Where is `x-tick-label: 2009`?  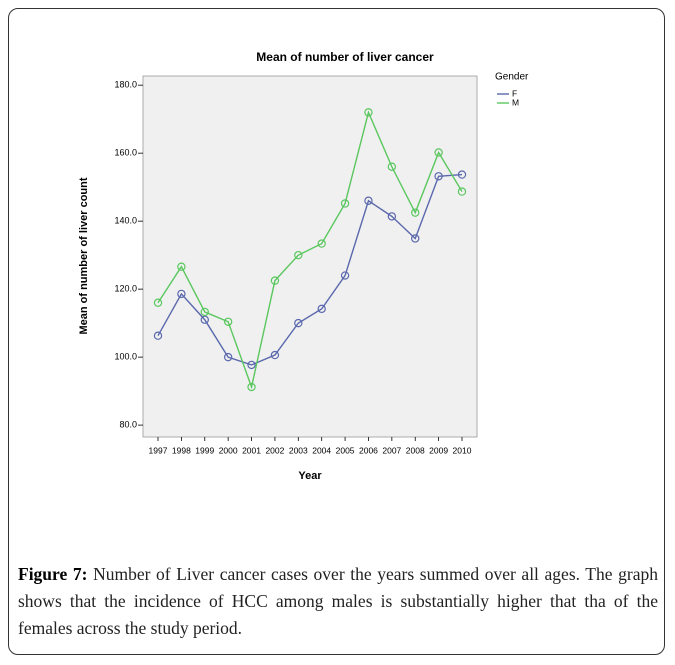
x-tick-label: 2009 is located at coordinates (438, 450).